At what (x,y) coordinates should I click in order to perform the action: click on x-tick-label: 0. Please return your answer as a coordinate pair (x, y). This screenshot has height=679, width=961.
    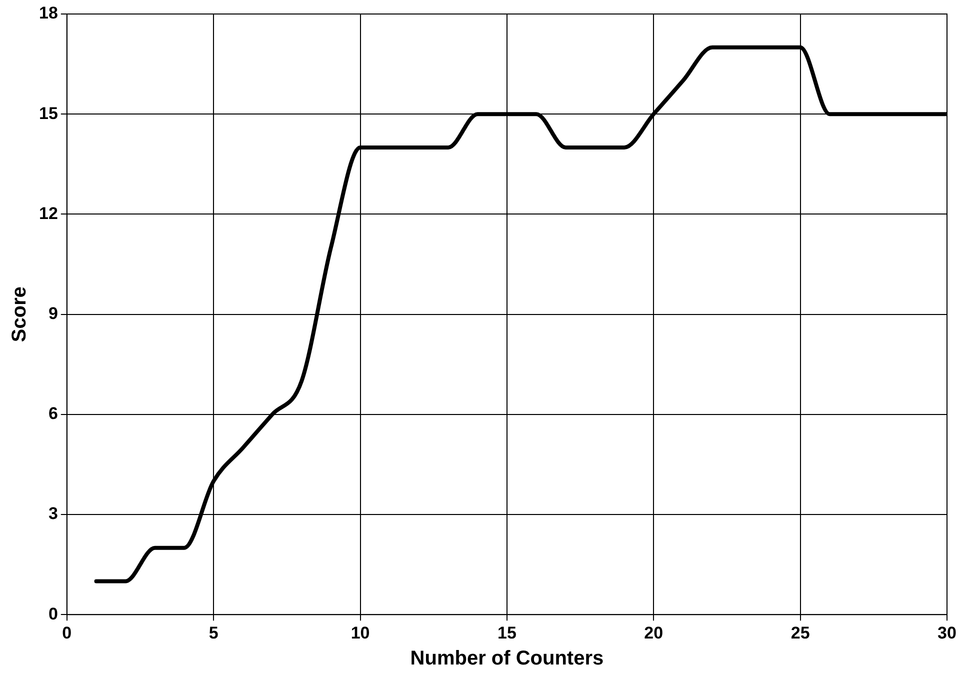
    Looking at the image, I should click on (67, 632).